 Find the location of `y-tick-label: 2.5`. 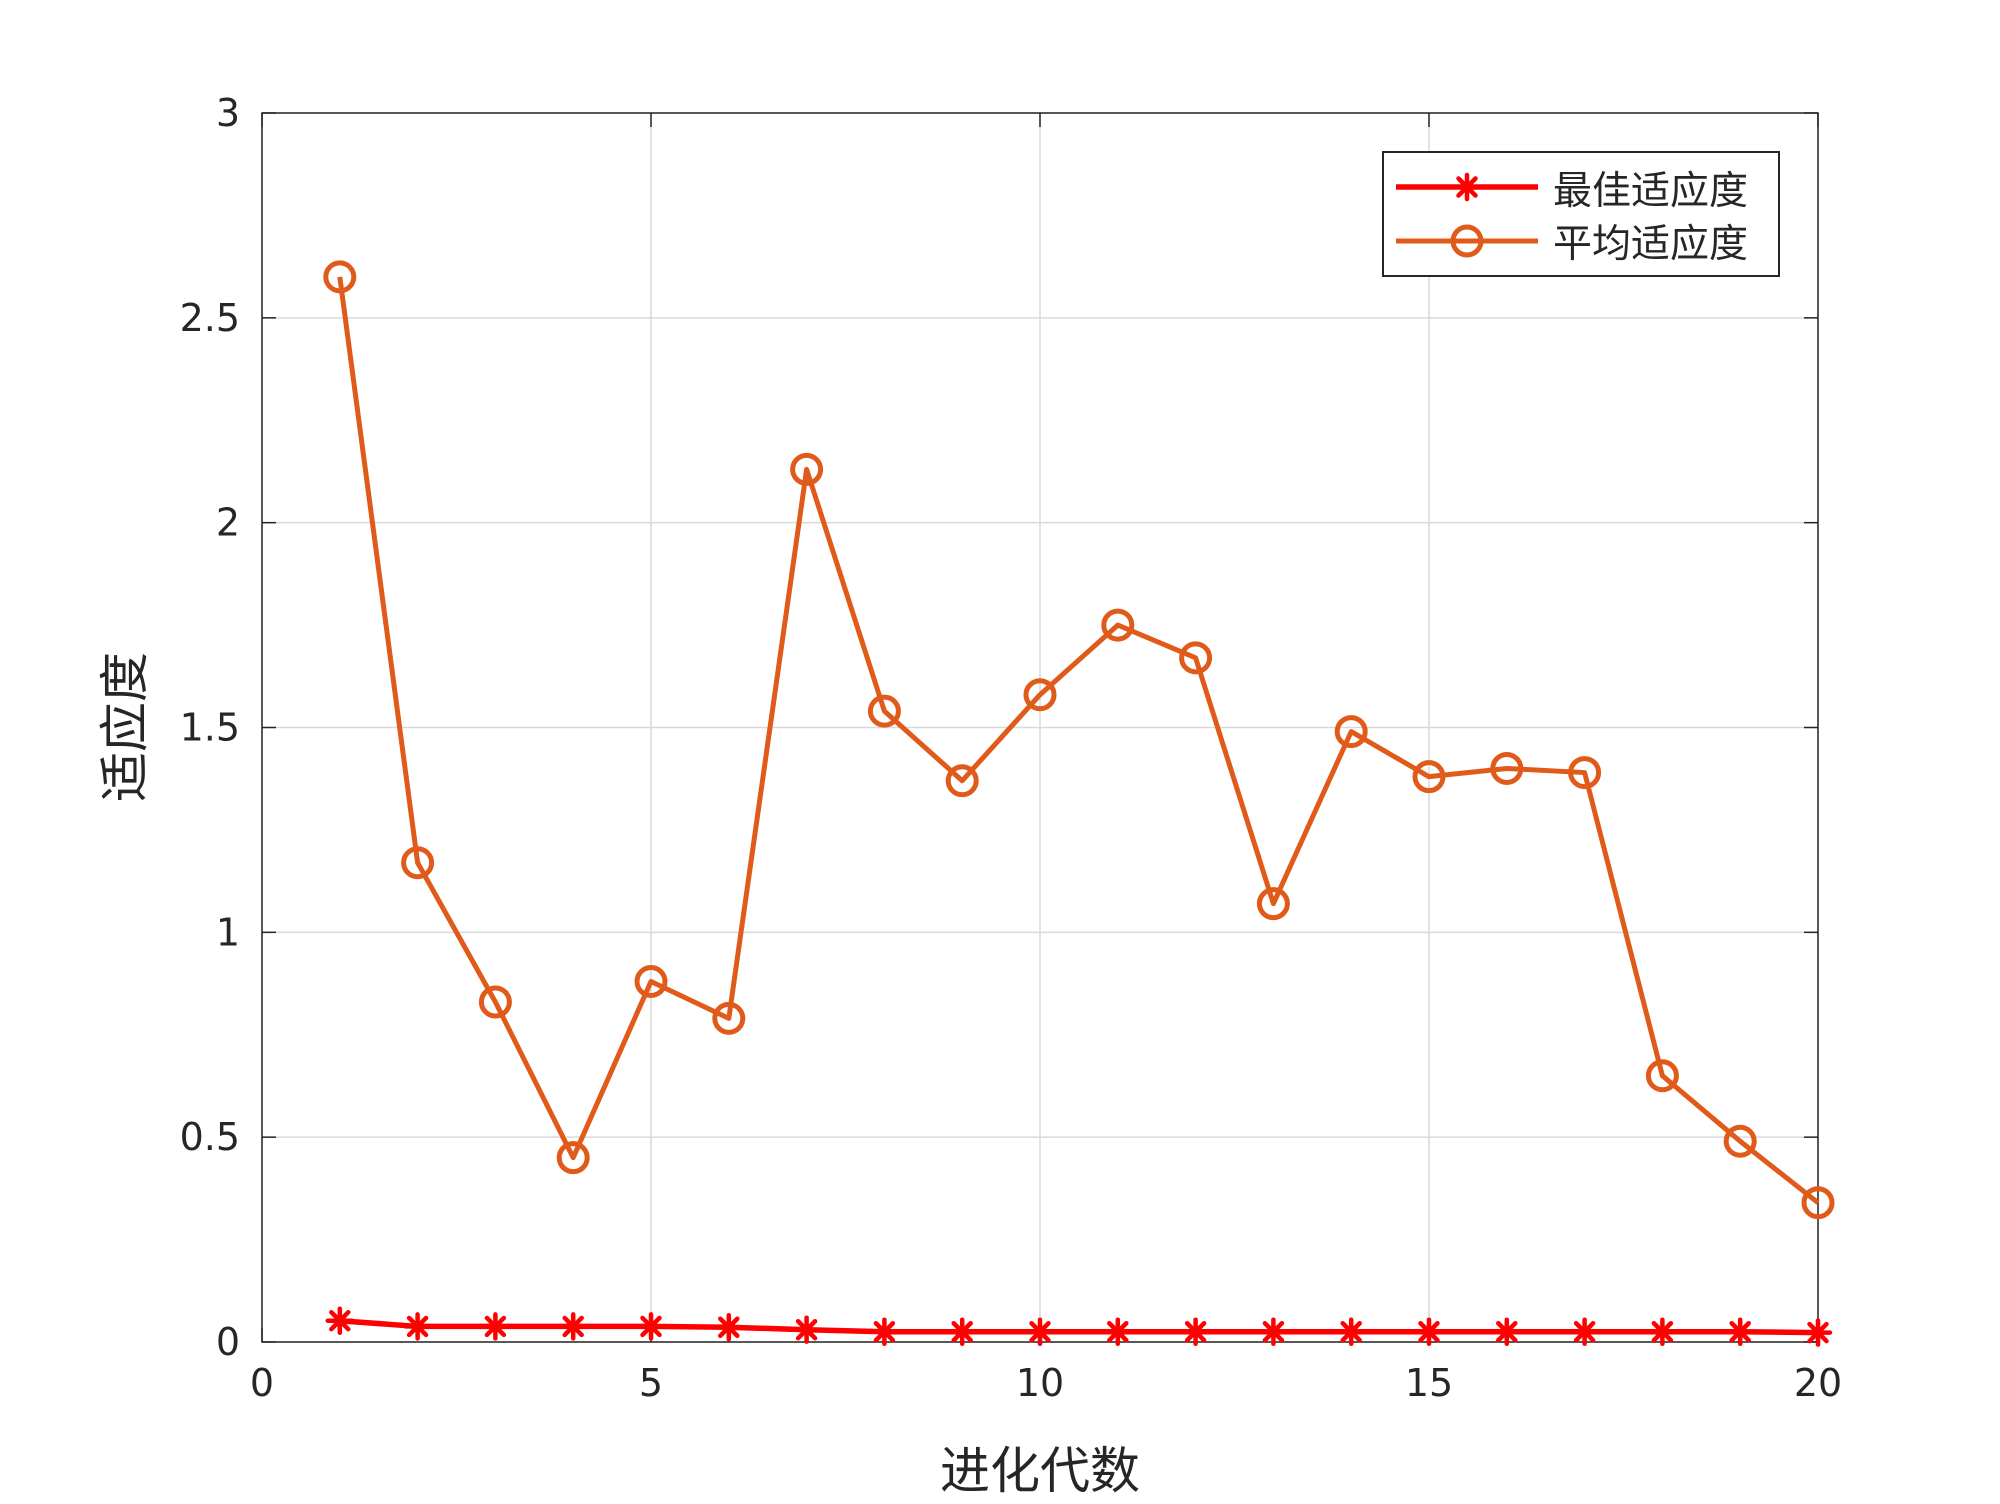

y-tick-label: 2.5 is located at coordinates (210, 318).